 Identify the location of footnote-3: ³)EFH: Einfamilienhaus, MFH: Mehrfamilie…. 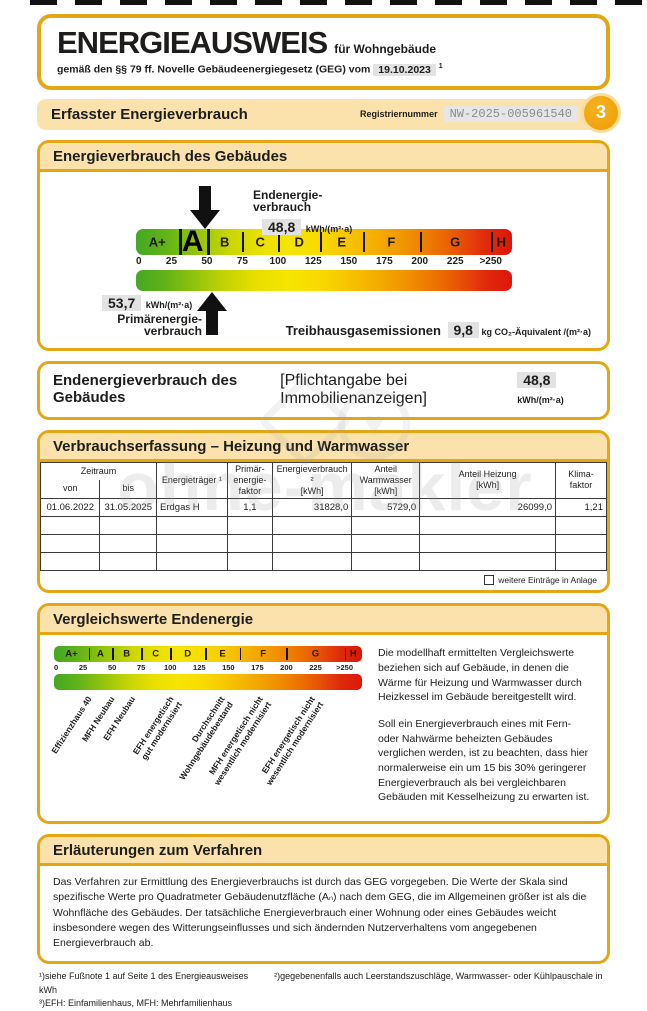
(136, 1003).